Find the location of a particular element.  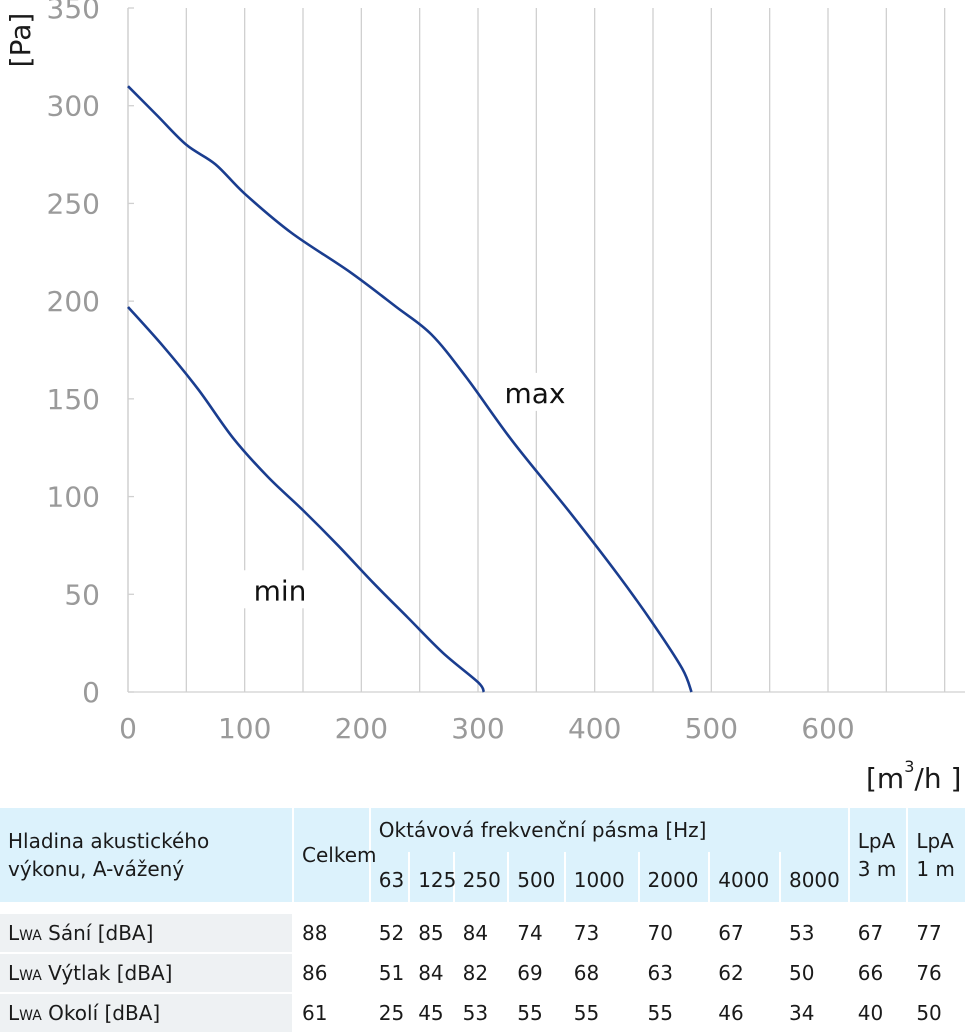

table-cell: 46 is located at coordinates (745, 1013).